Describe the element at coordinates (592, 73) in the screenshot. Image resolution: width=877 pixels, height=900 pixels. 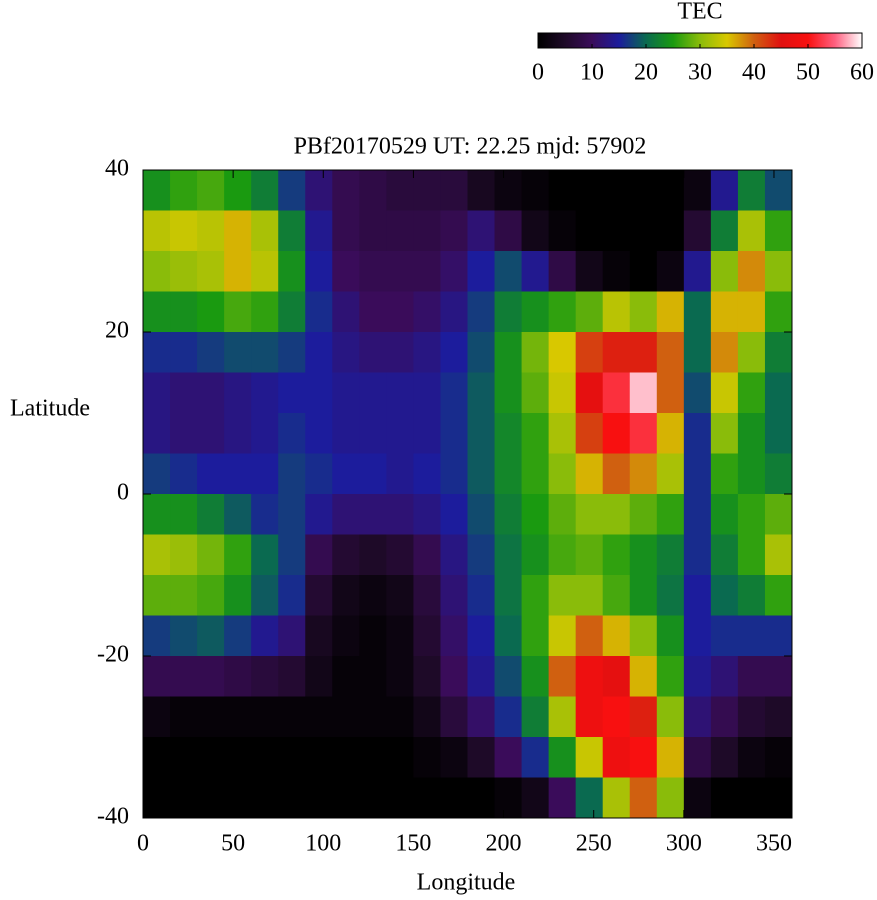
I see `colorbar-tick-label: 10` at that location.